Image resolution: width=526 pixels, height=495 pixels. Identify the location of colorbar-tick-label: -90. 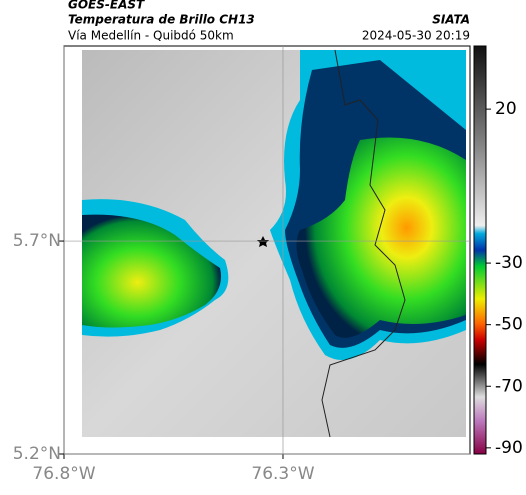
(509, 448).